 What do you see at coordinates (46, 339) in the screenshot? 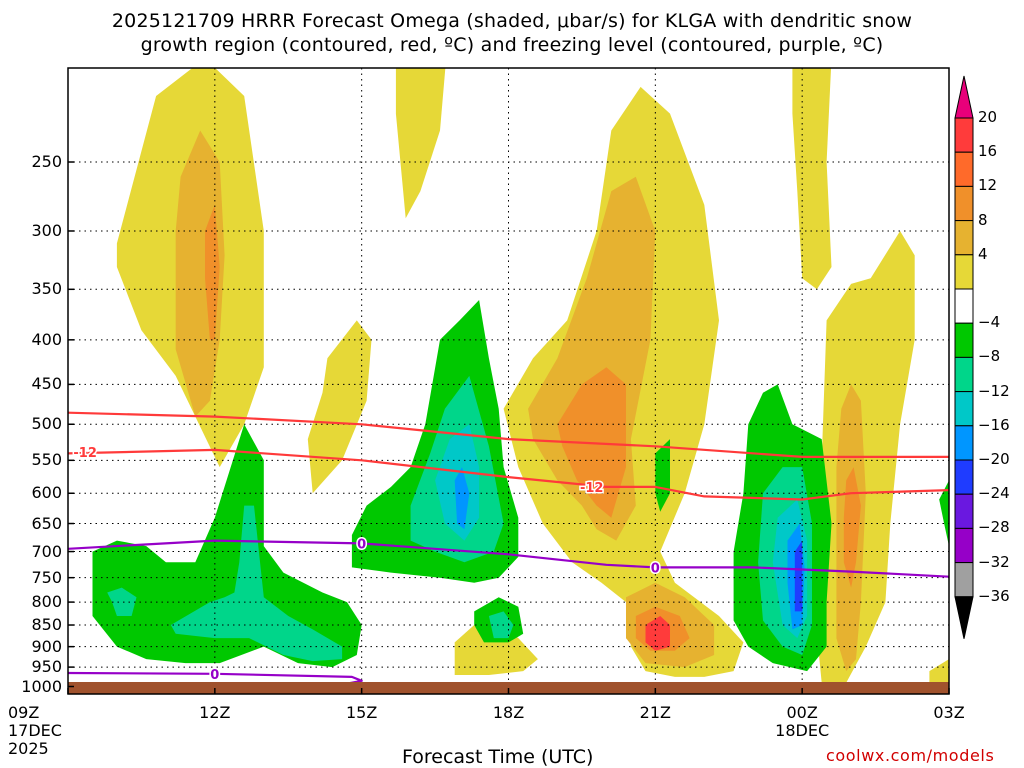
I see `y-tick-label-400: 400` at bounding box center [46, 339].